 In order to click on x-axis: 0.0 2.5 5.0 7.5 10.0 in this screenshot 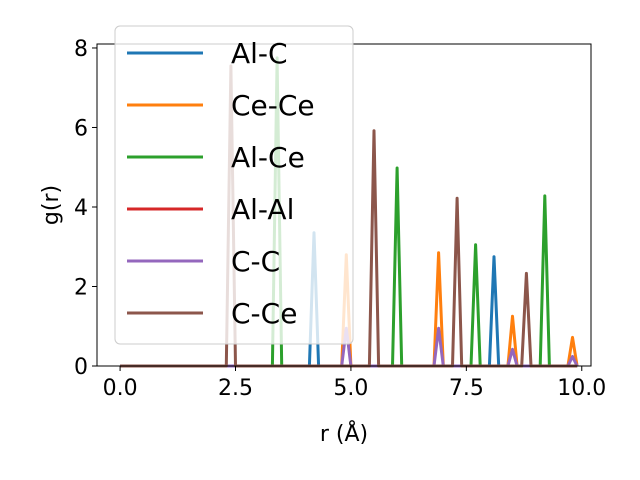, I will do `click(354, 383)`.